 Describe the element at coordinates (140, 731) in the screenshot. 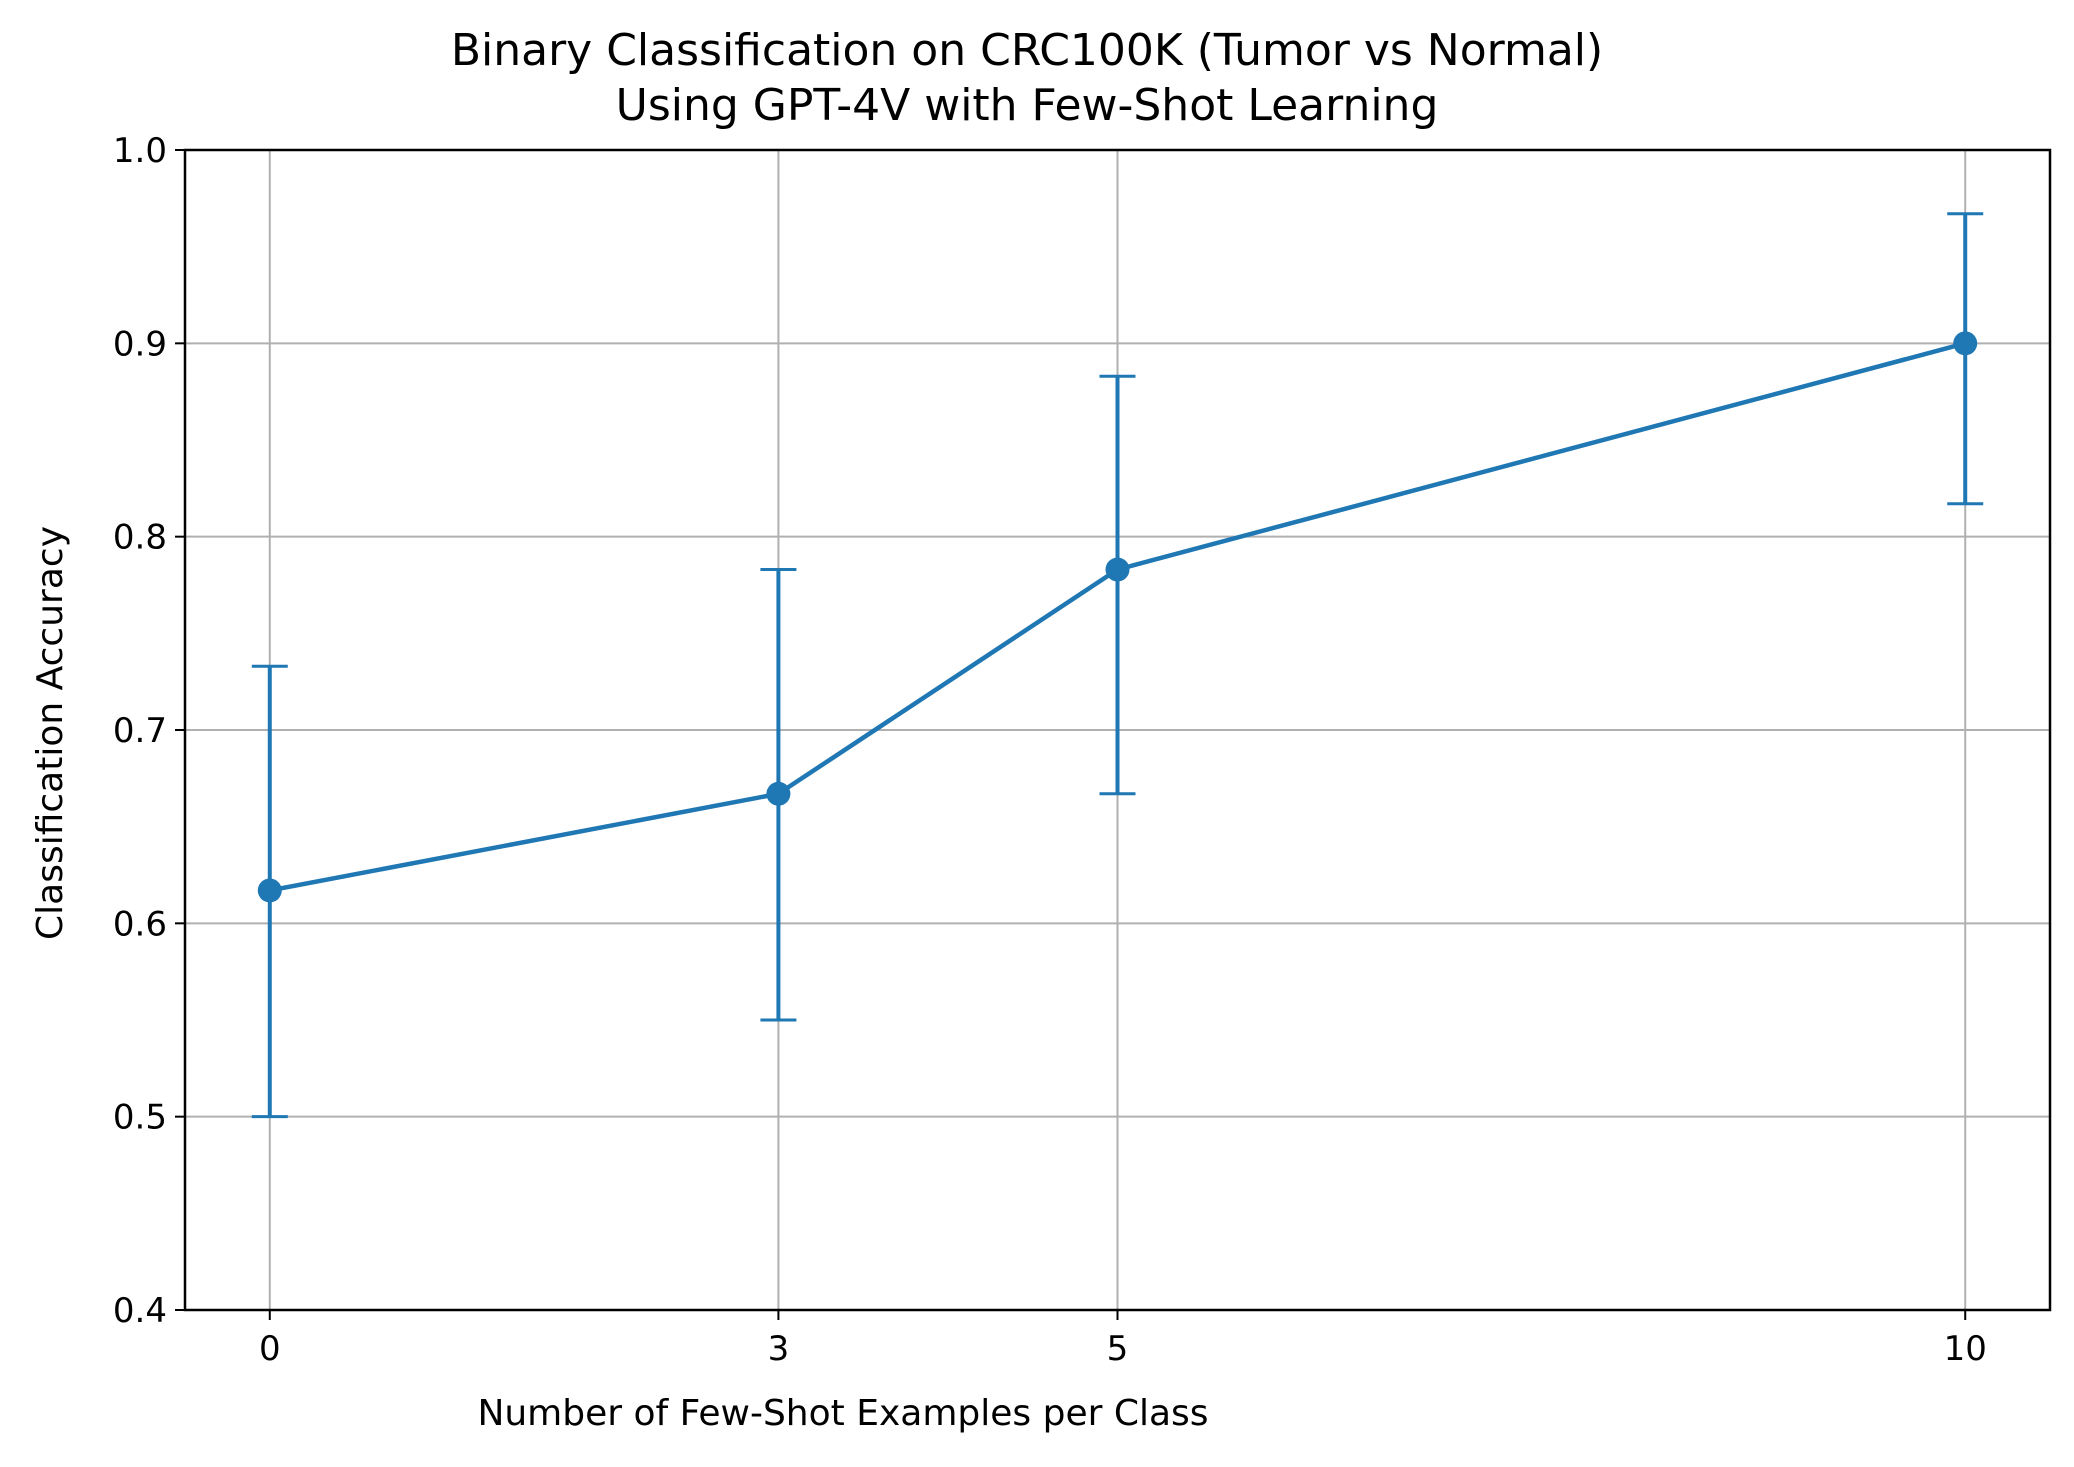

I see `y-tick-label: 0.7` at that location.